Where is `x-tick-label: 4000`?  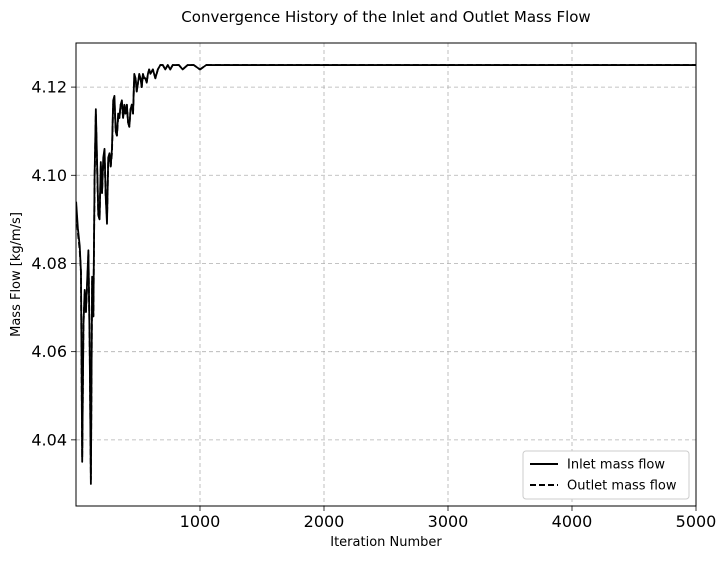 x-tick-label: 4000 is located at coordinates (572, 521).